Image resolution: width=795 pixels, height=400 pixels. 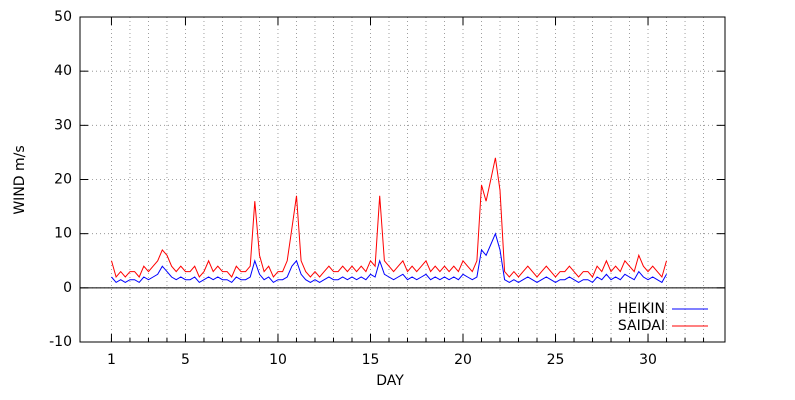 I want to click on y-axis-label: WIND m/s, so click(x=20, y=179).